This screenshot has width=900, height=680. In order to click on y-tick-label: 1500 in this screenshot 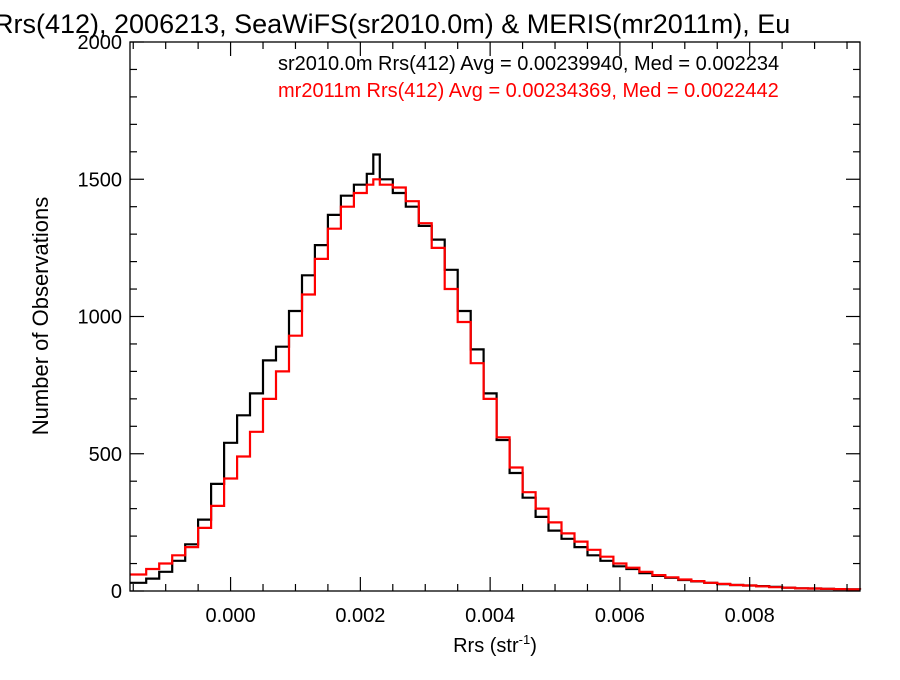, I will do `click(100, 180)`.